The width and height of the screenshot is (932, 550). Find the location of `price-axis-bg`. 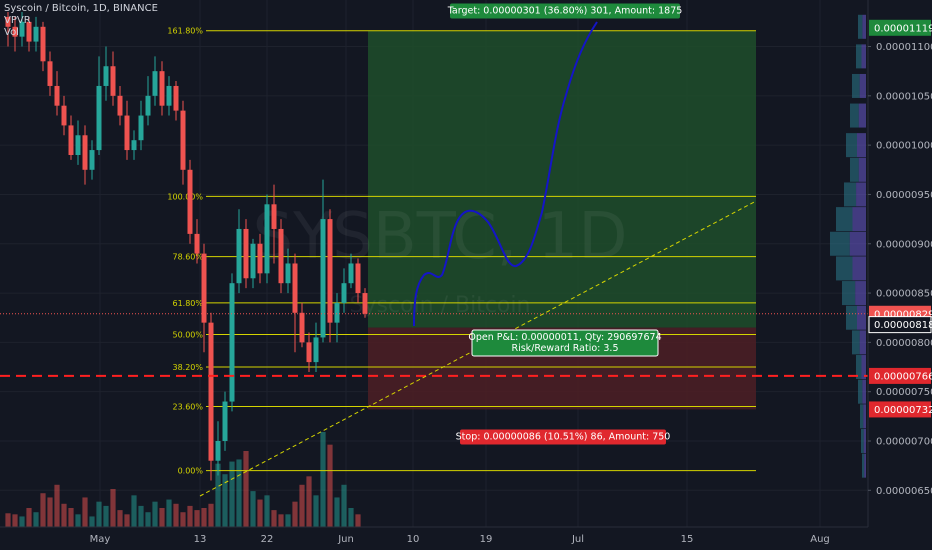

price-axis-bg is located at coordinates (900, 275).